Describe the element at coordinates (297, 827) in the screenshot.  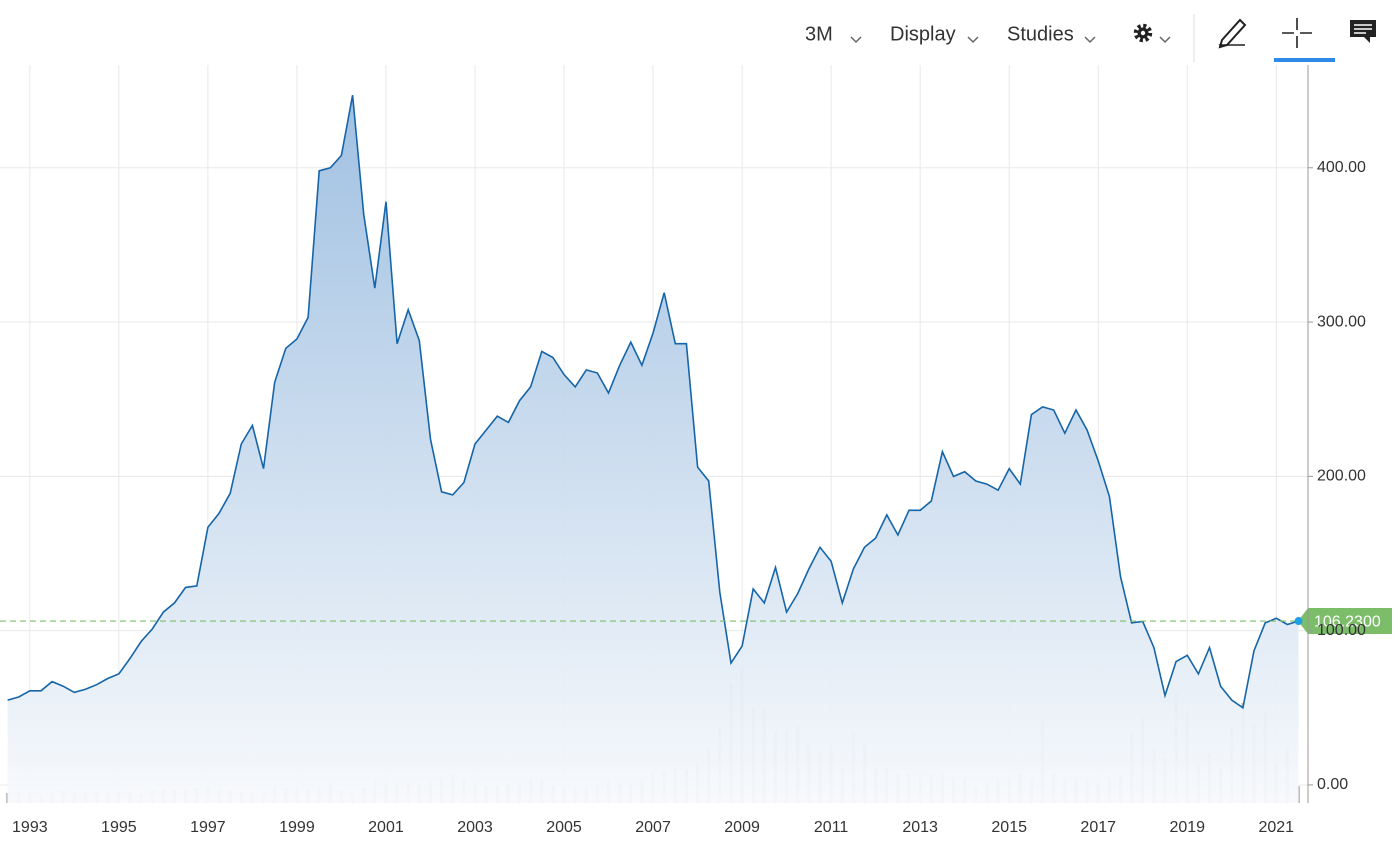
I see `x-tick-label: 1999` at that location.